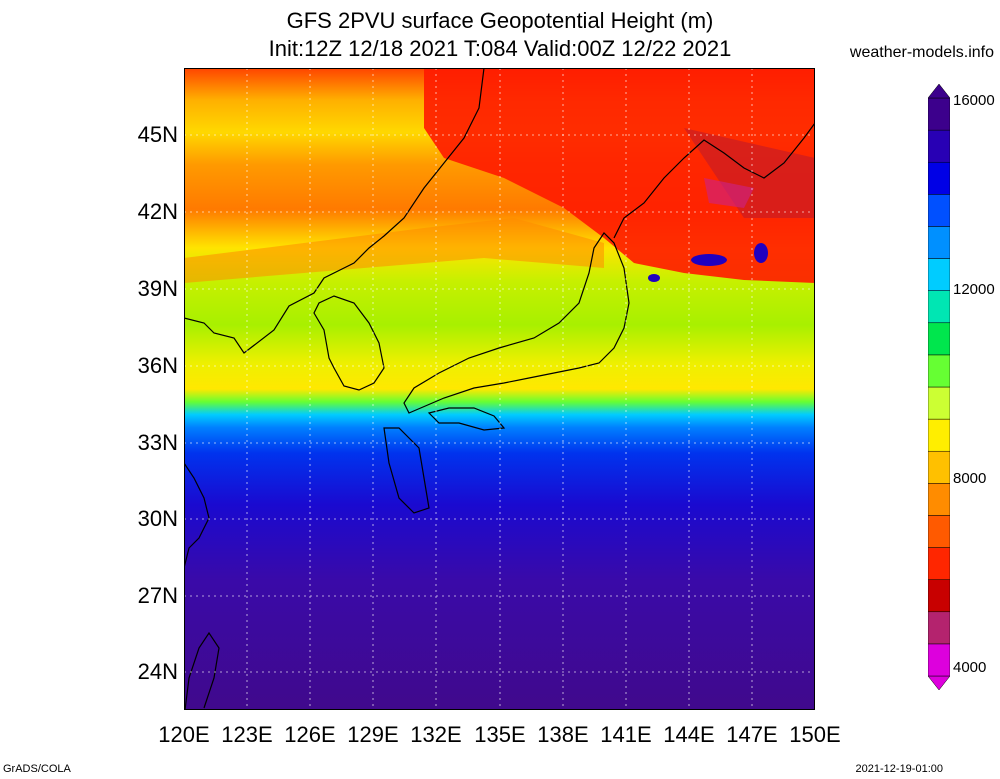 This screenshot has height=779, width=1000. I want to click on lon-label: 150E, so click(815, 734).